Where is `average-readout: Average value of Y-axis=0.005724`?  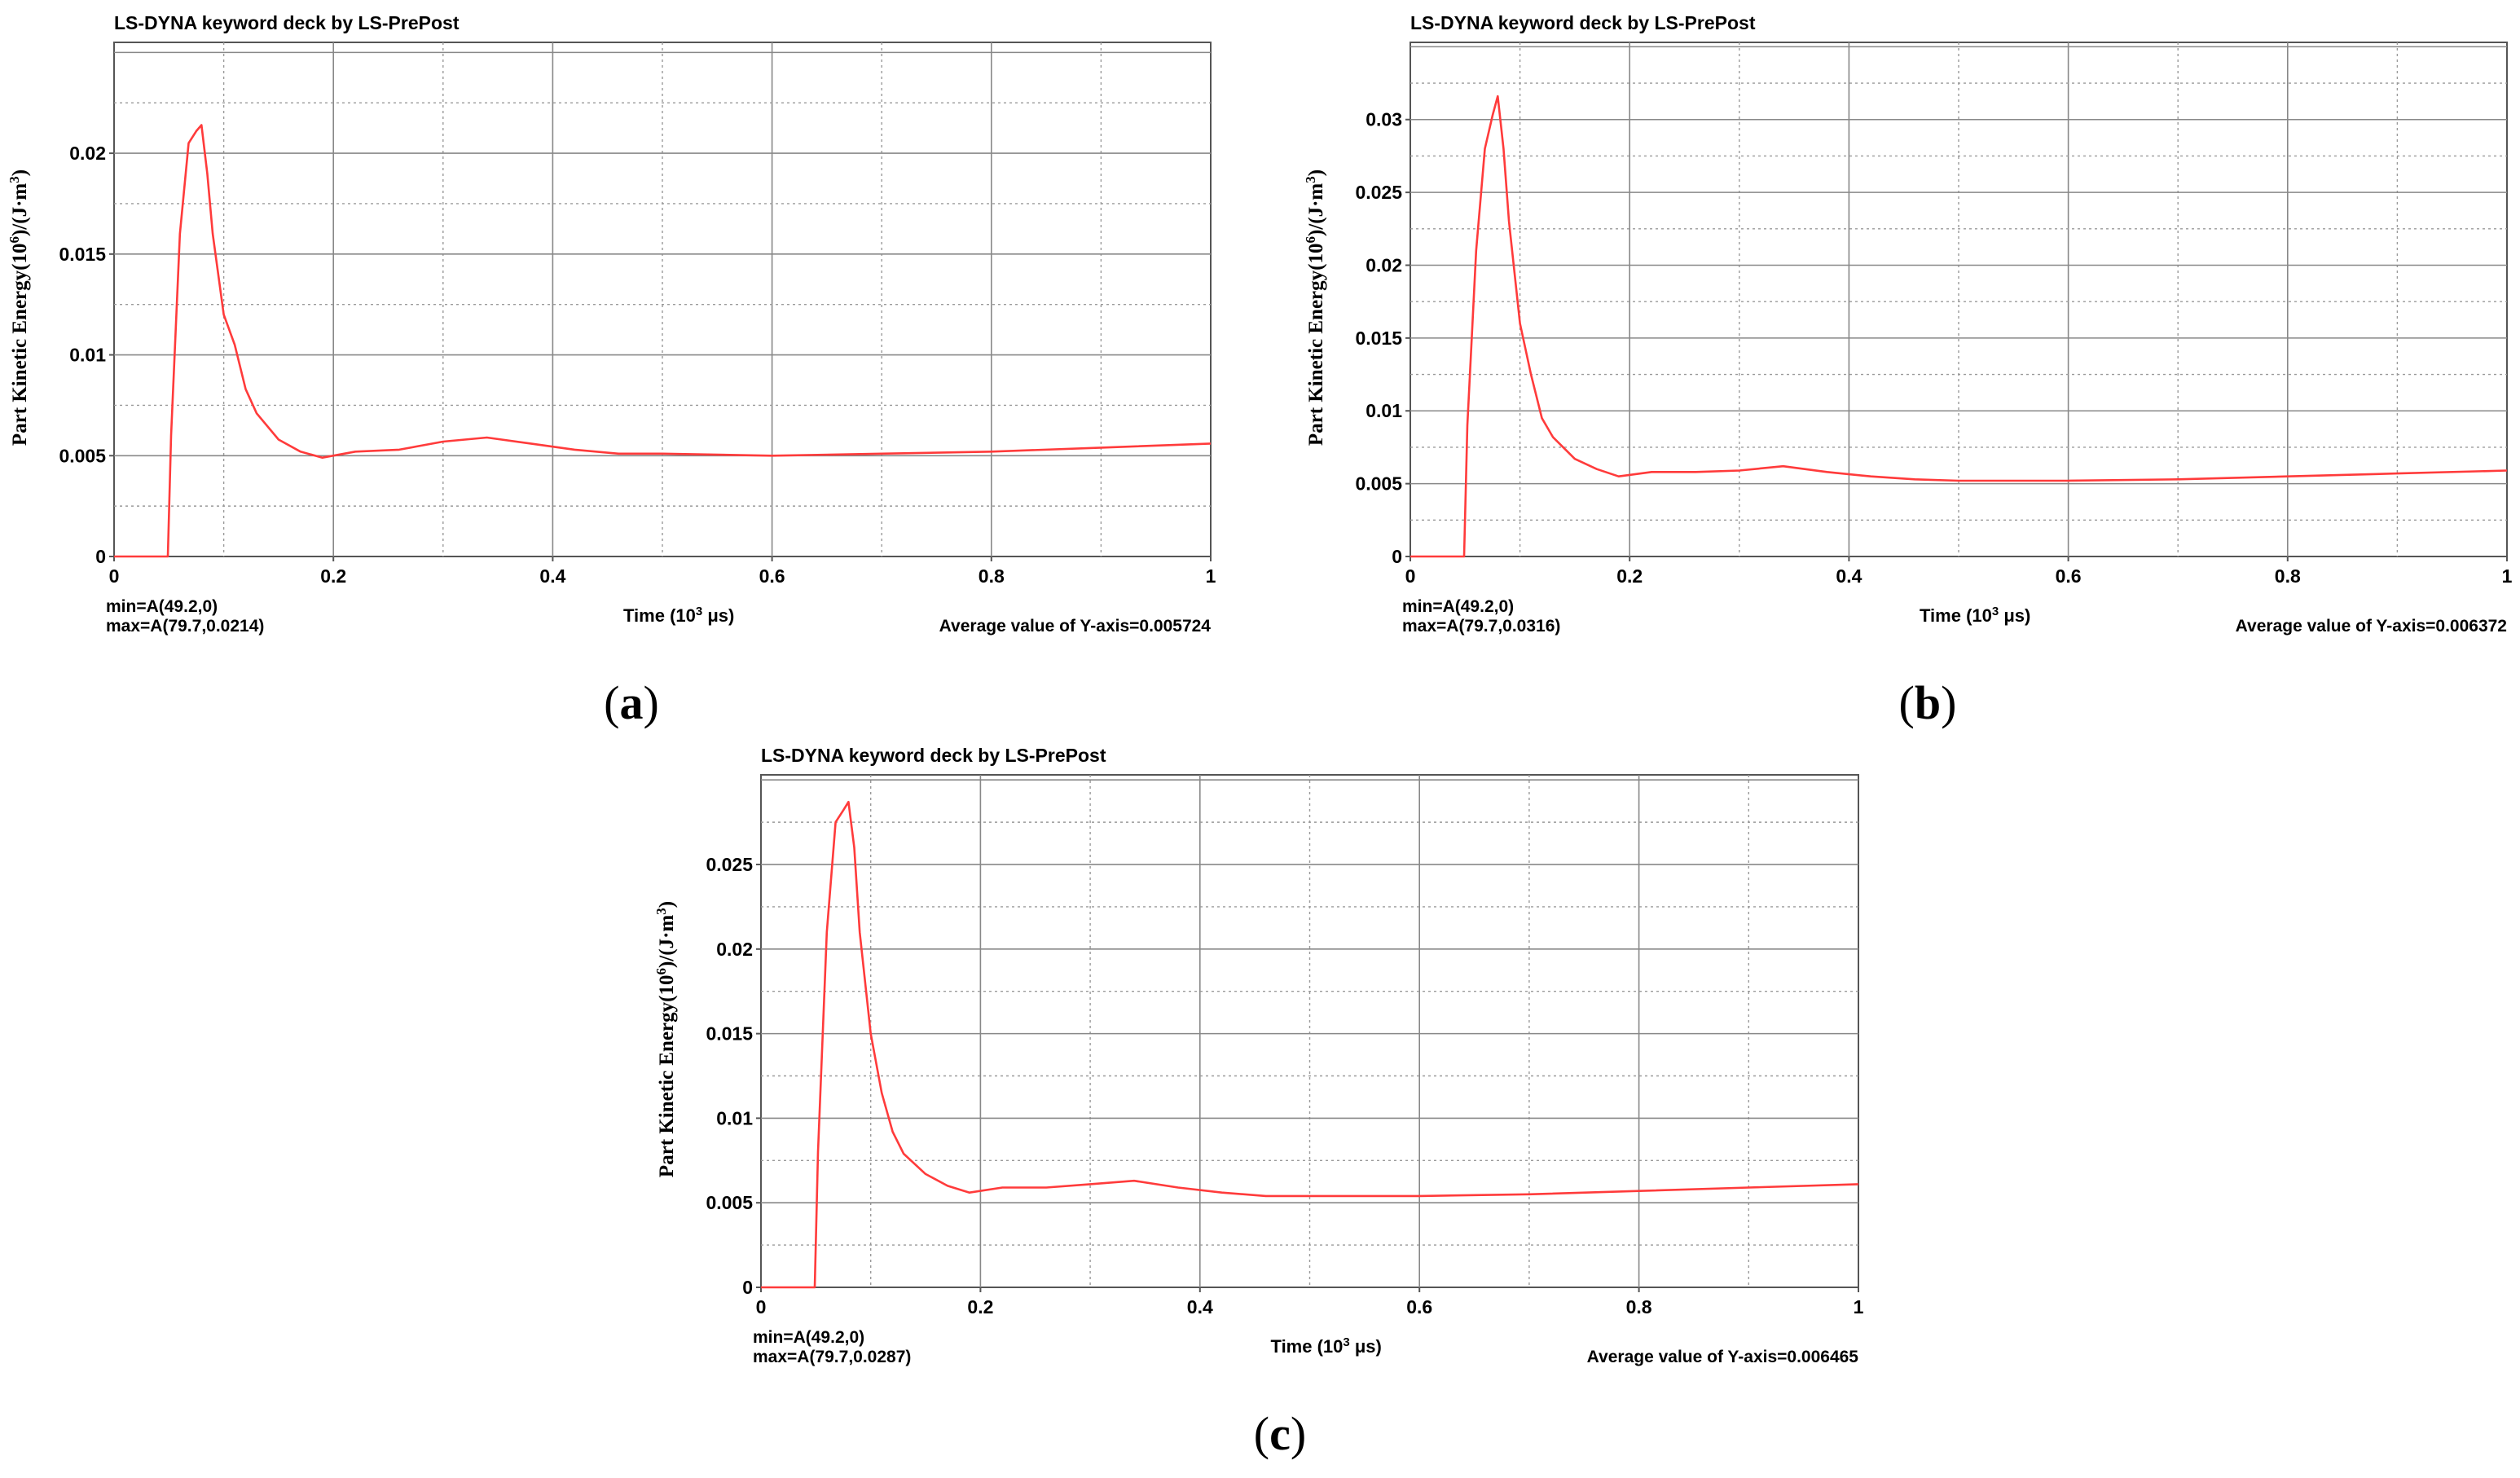
average-readout: Average value of Y-axis=0.005724 is located at coordinates (1075, 626).